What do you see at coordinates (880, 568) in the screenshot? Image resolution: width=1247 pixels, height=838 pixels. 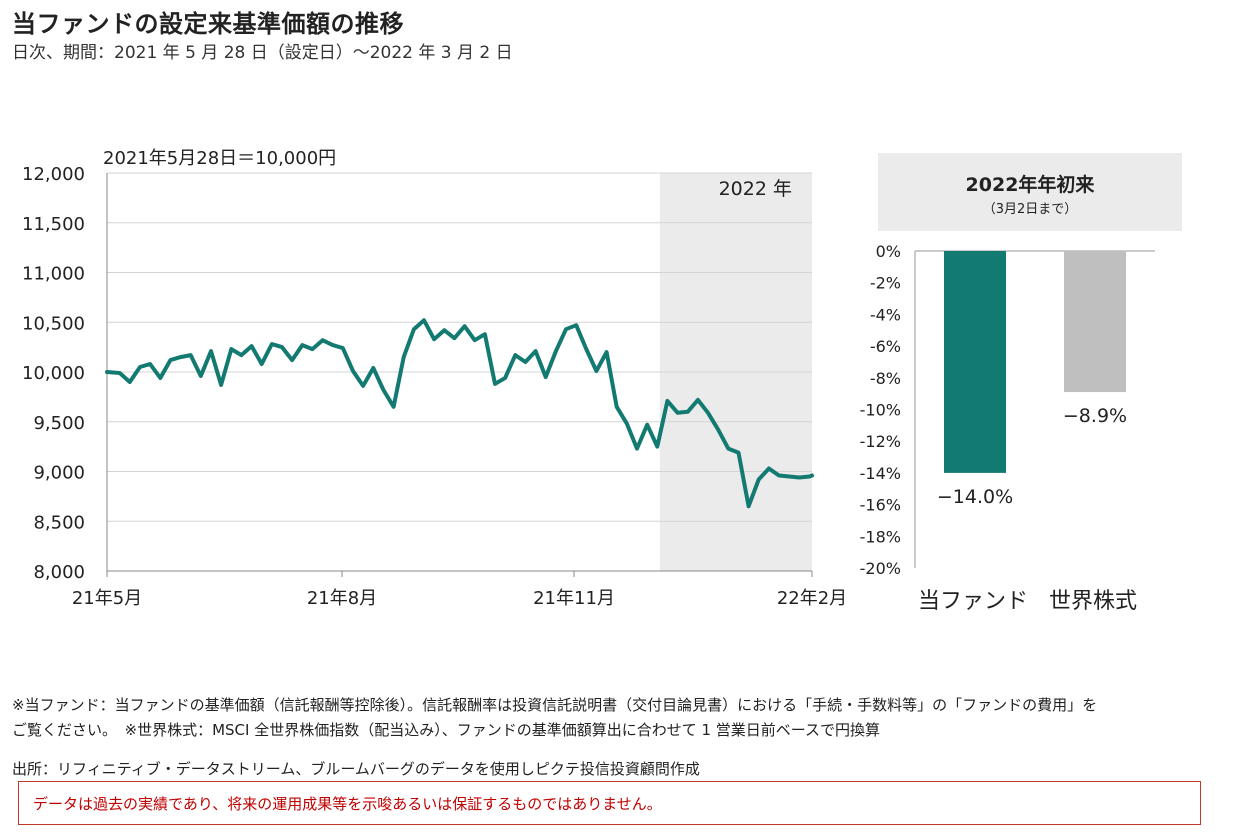 I see `bar-y-tick-label: -20%` at bounding box center [880, 568].